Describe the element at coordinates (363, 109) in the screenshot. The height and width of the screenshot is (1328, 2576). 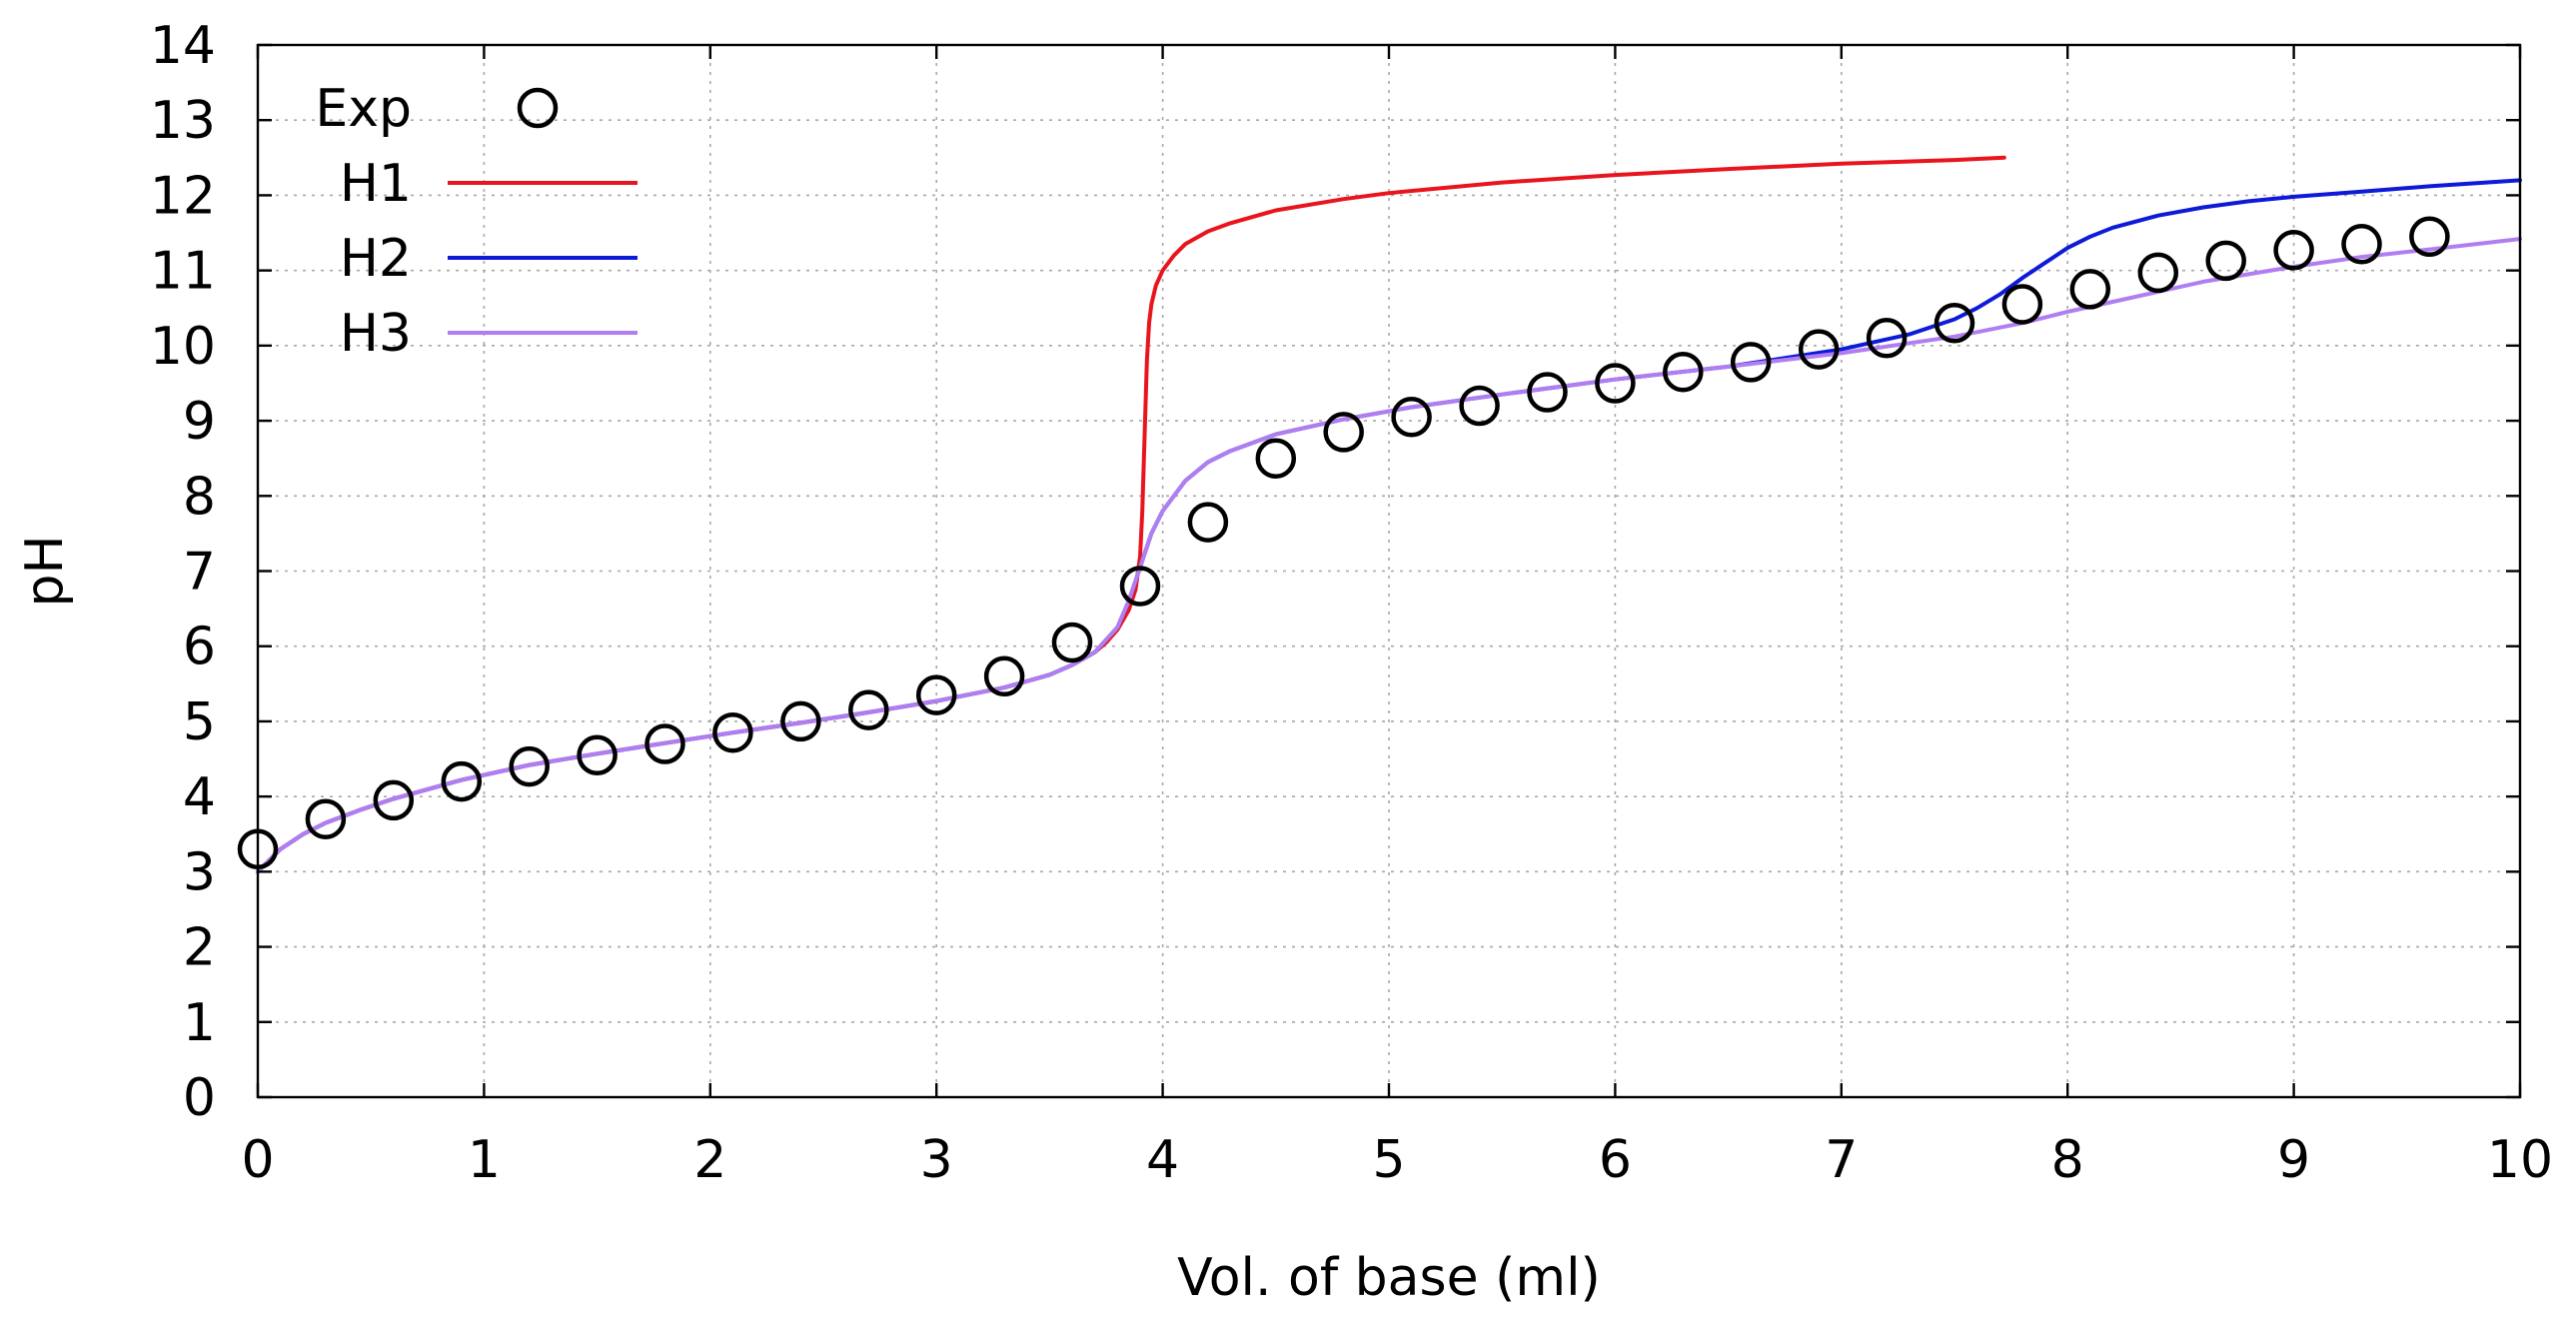
I see `legend-label-exp: Exp` at that location.